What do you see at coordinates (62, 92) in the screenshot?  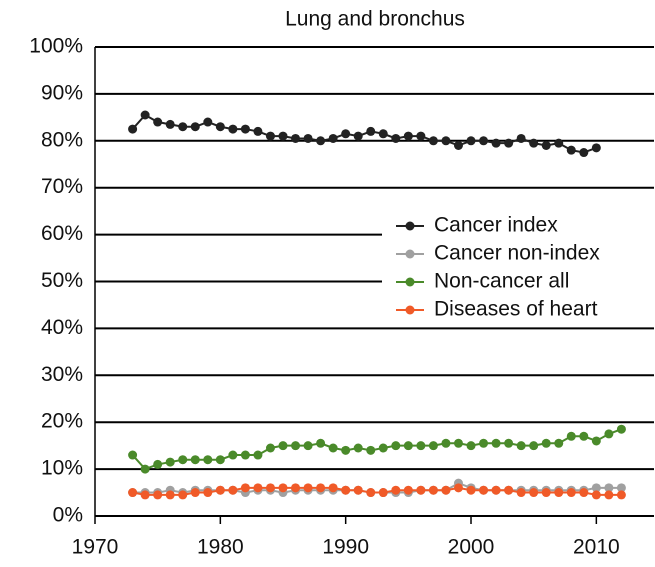 I see `y-tick-label: 90%` at bounding box center [62, 92].